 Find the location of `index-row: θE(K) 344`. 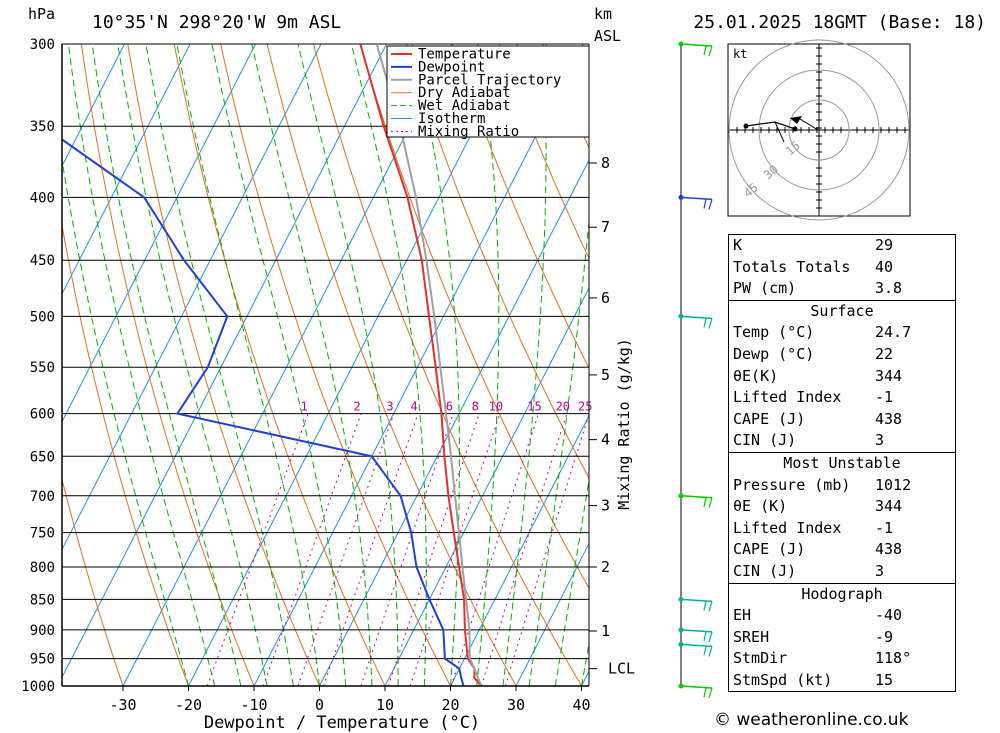

index-row: θE(K) 344 is located at coordinates (842, 377).